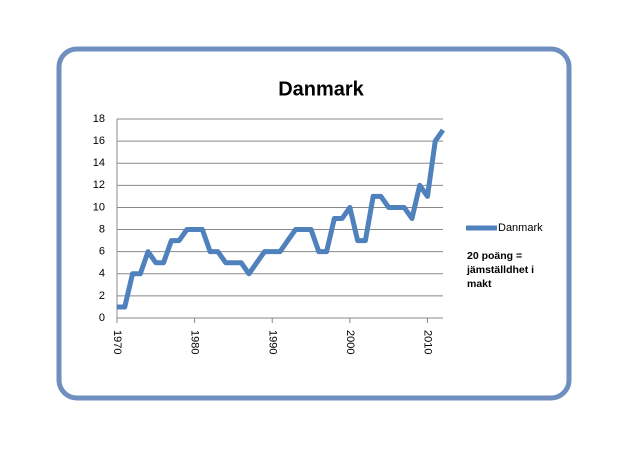 The width and height of the screenshot is (634, 474). Describe the element at coordinates (99, 141) in the screenshot. I see `y-tick-label: 16` at that location.